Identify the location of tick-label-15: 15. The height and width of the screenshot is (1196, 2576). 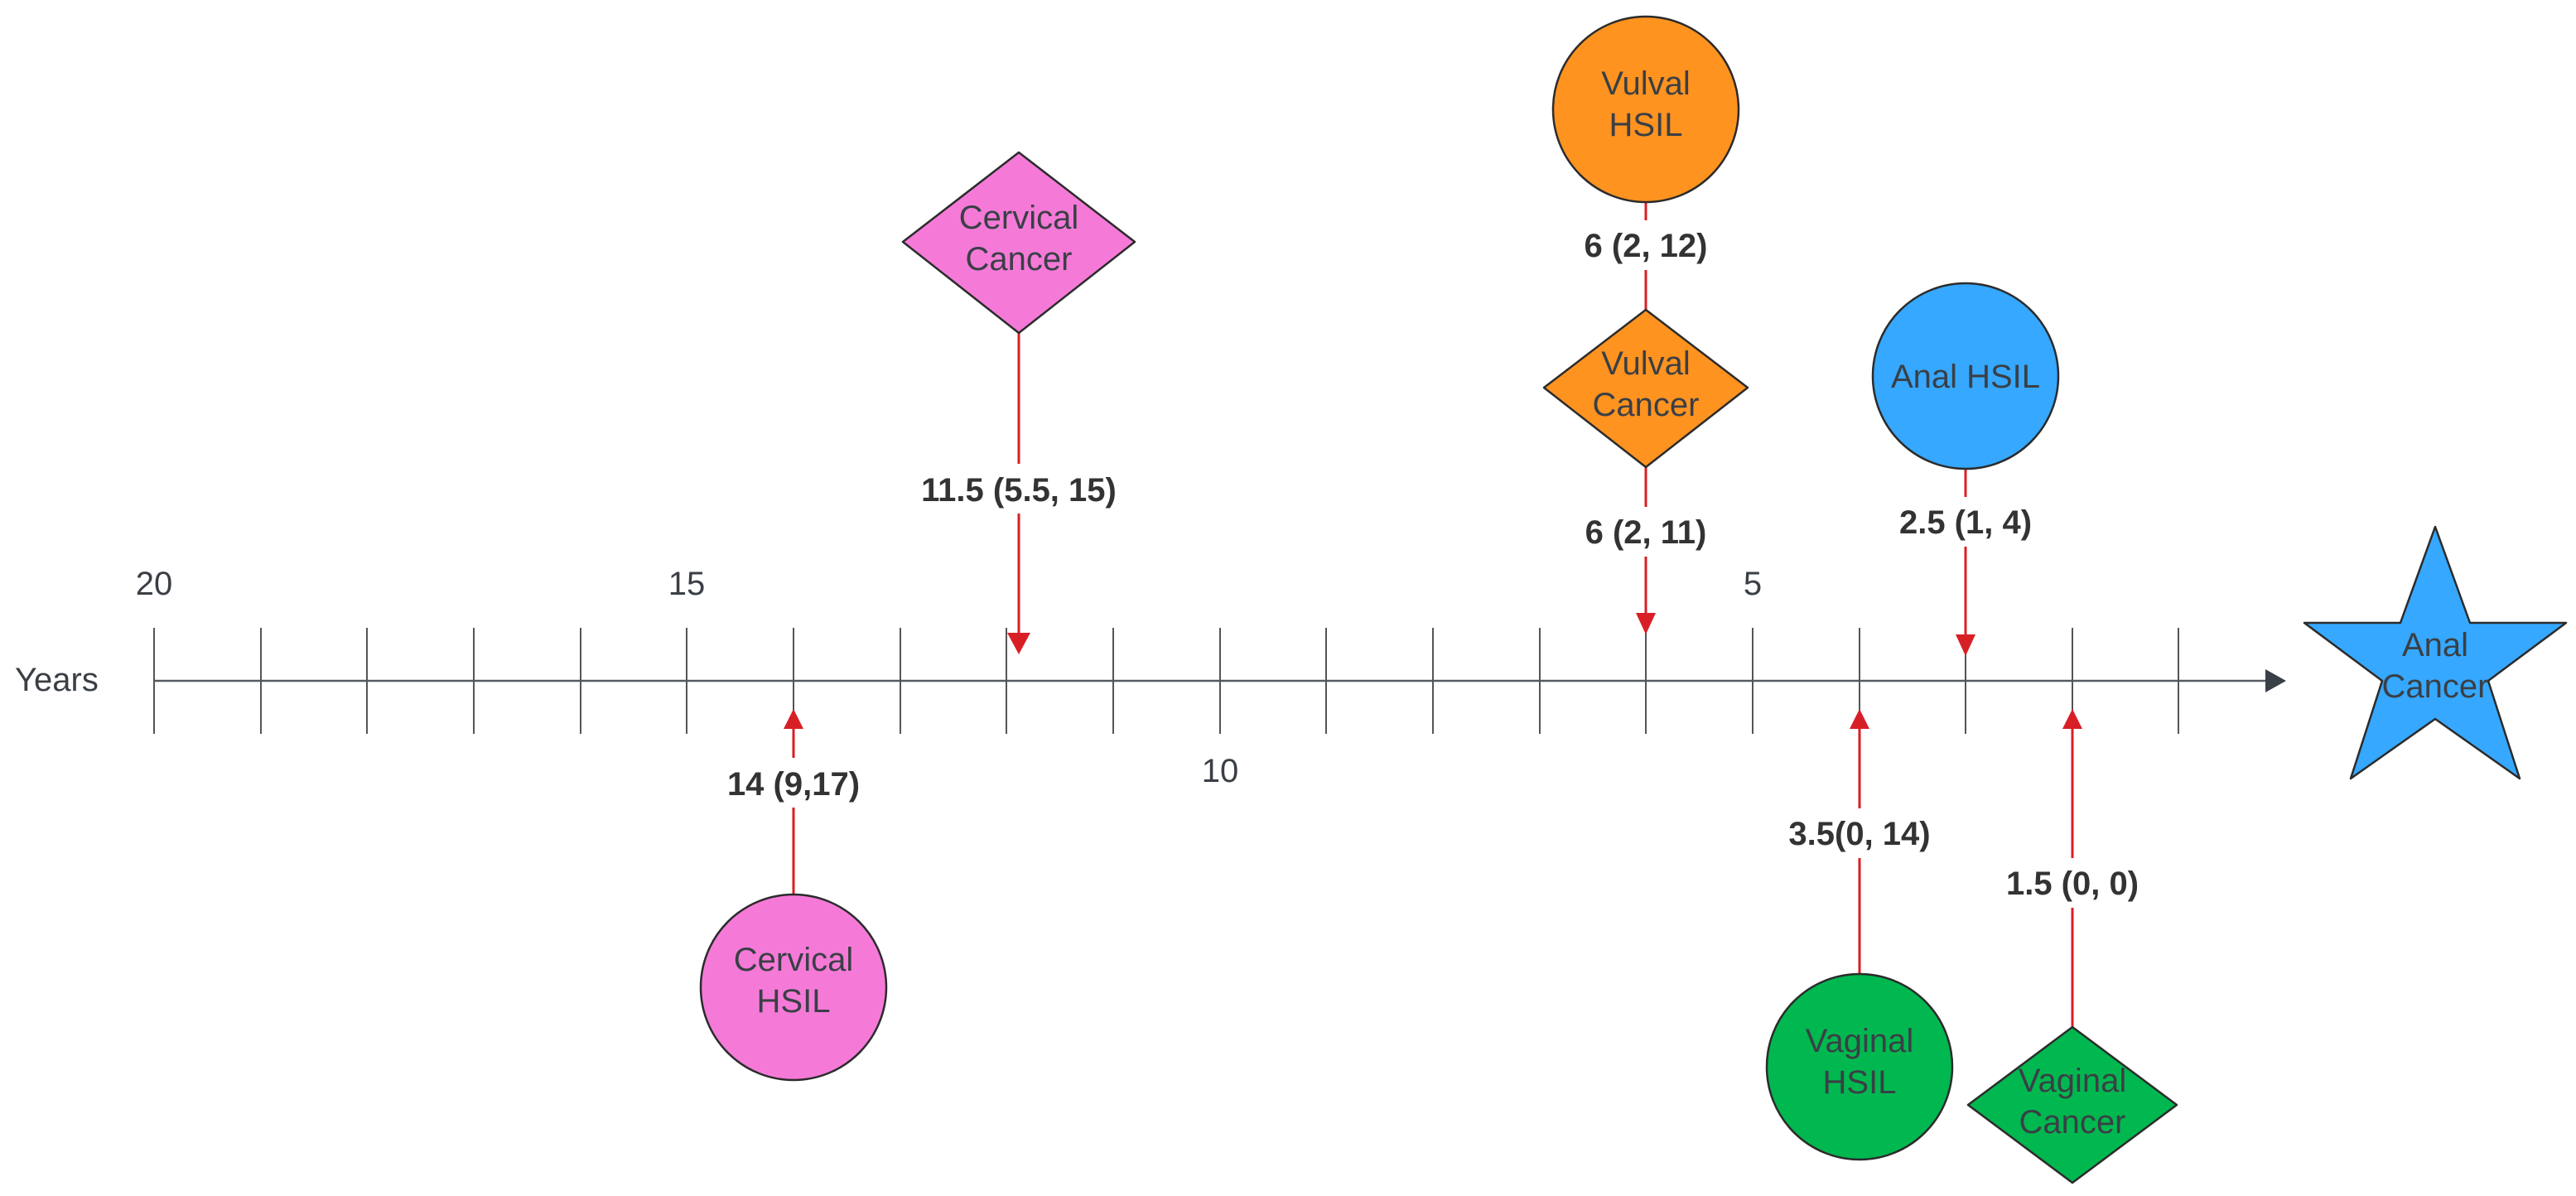
(687, 584).